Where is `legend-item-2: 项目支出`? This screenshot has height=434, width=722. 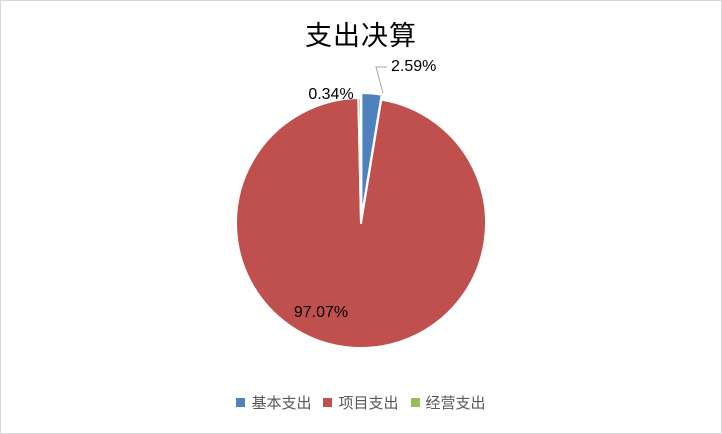
legend-item-2: 项目支出 is located at coordinates (361, 402).